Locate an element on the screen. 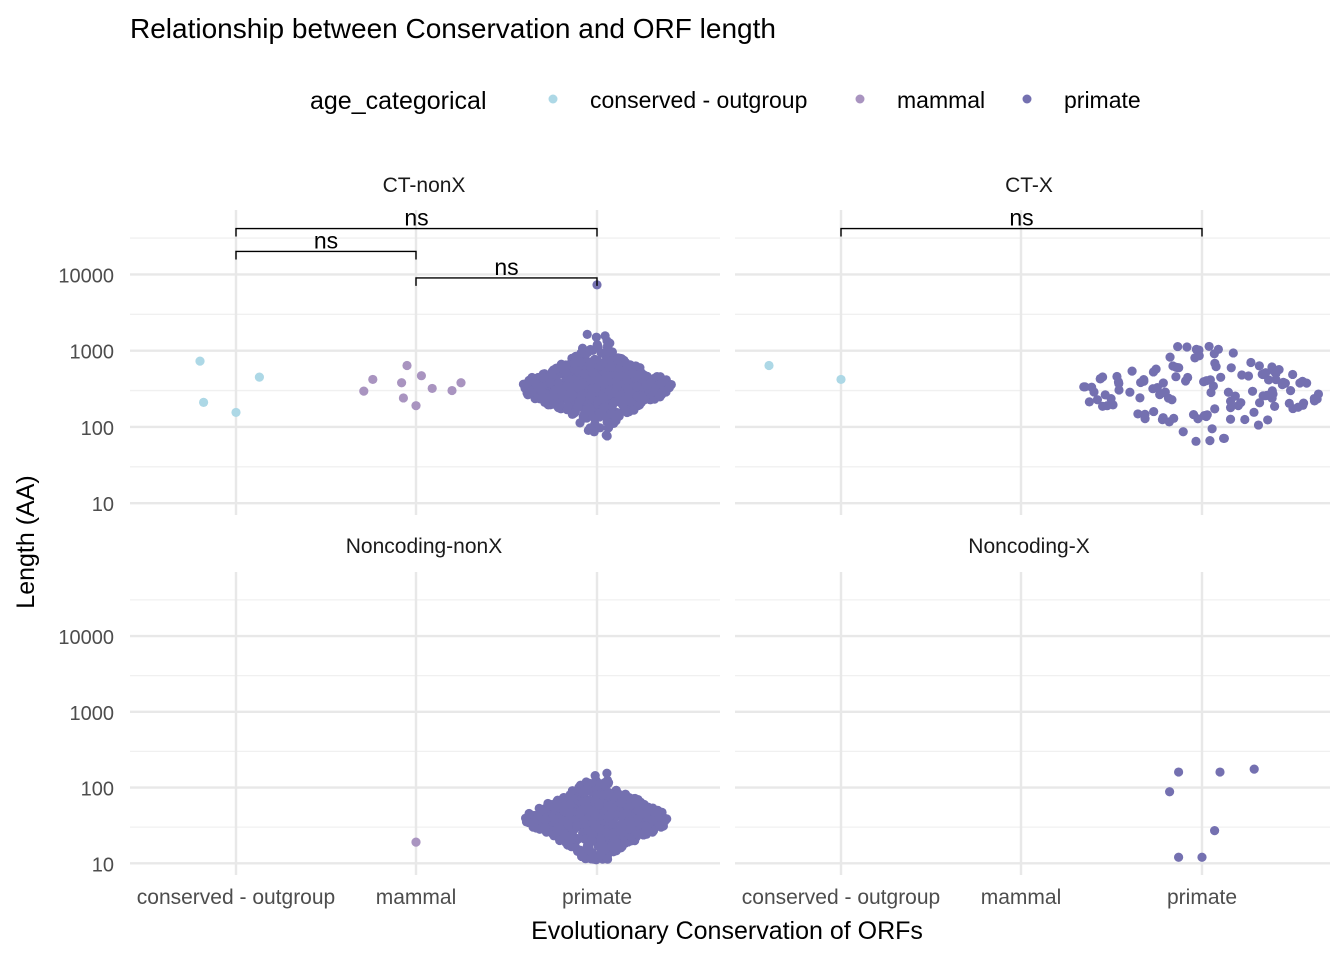 The height and width of the screenshot is (960, 1344). legend-key-conserved-outgroup is located at coordinates (553, 99).